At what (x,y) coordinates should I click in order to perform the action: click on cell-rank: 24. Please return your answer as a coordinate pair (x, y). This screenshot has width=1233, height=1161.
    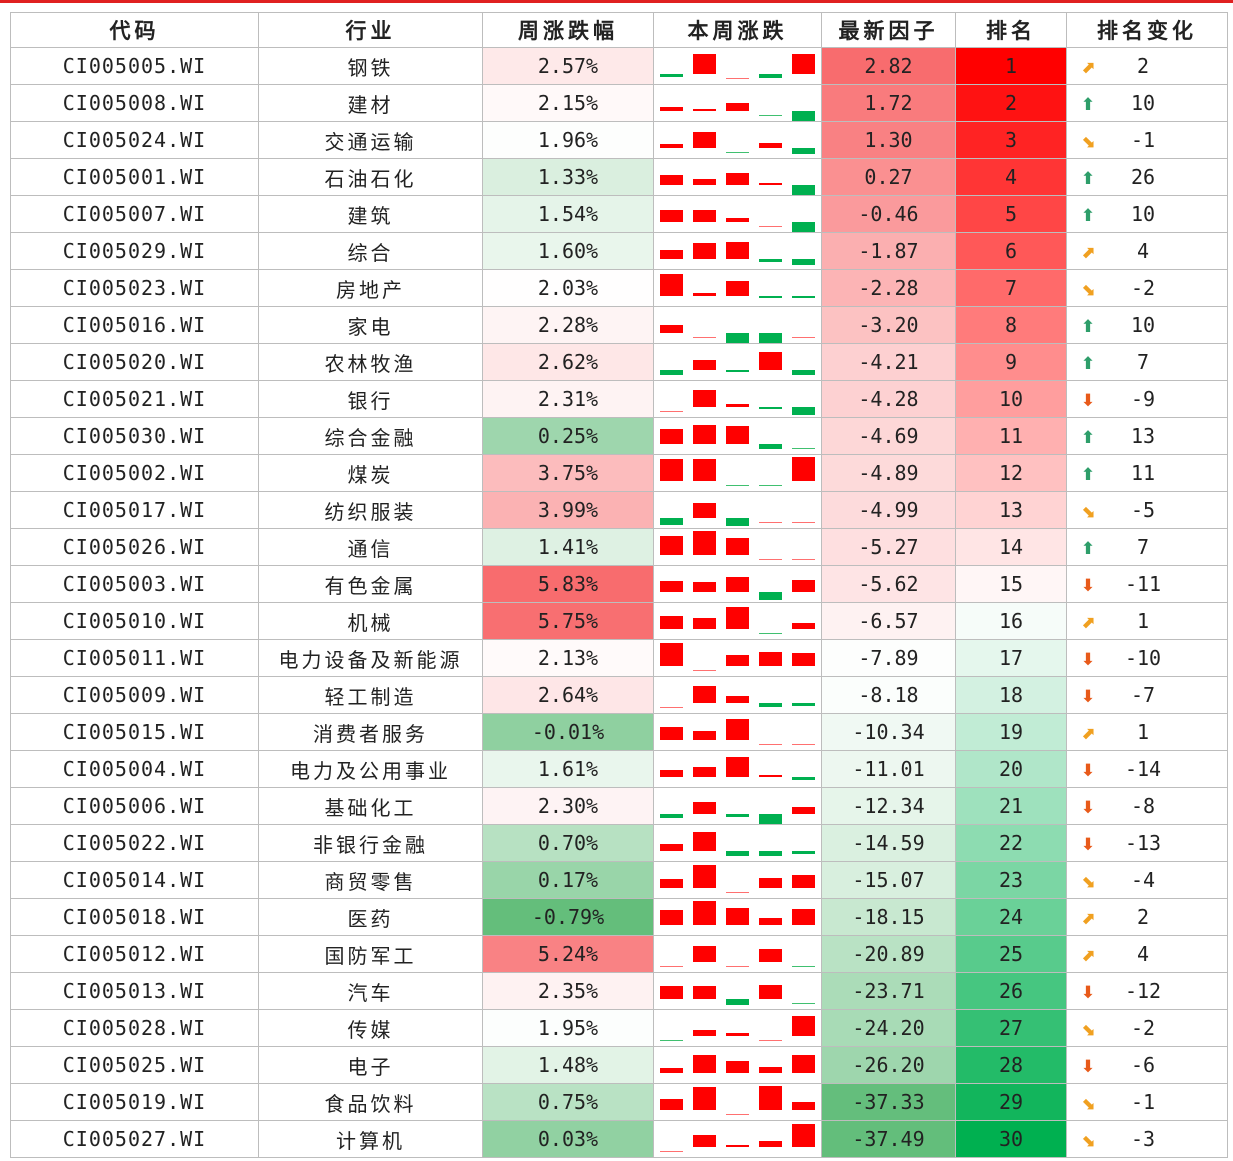
    Looking at the image, I should click on (1011, 917).